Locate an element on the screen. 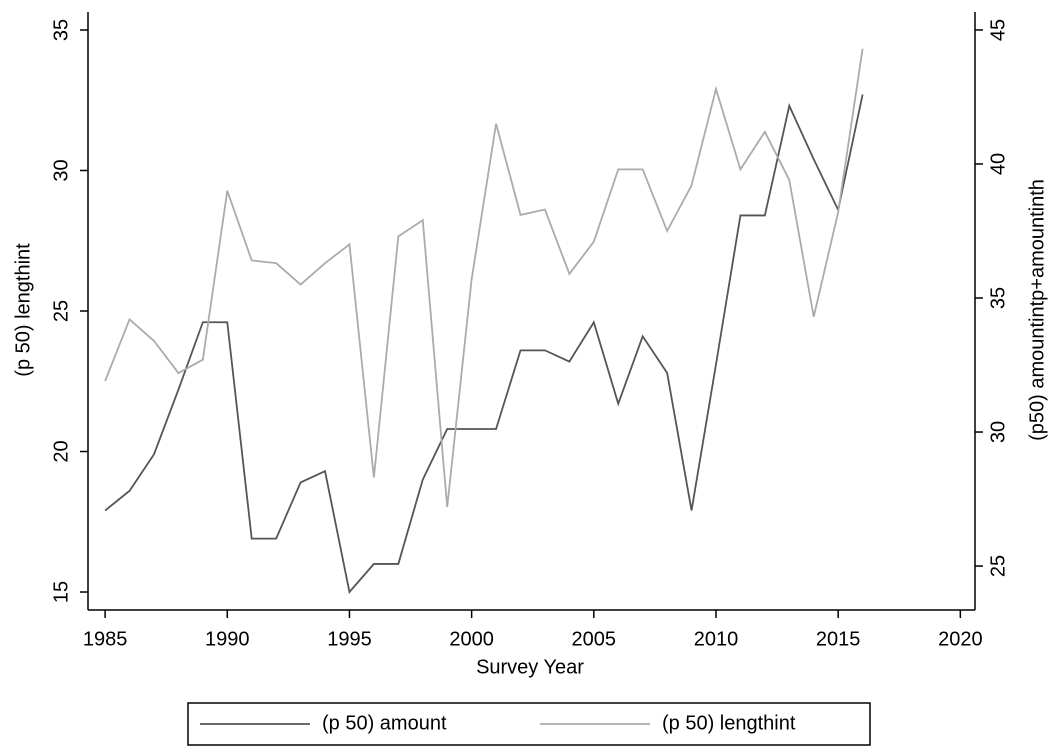 The image size is (1052, 754). y-tick-label: 30 is located at coordinates (61, 170).